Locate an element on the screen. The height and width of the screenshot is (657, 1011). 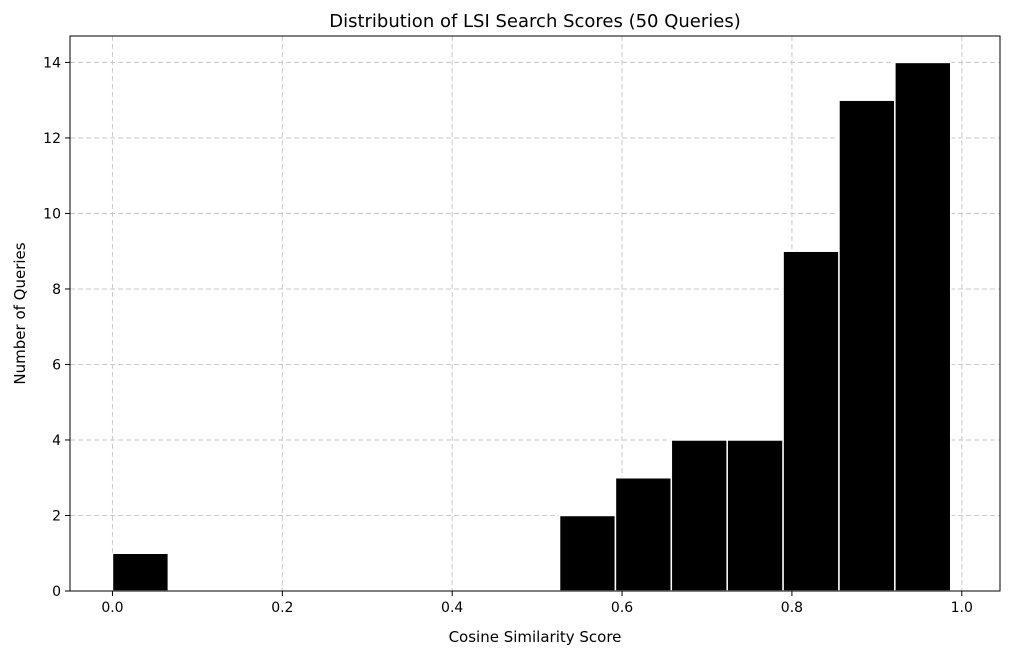
x-tick-label: 1.0 is located at coordinates (962, 608).